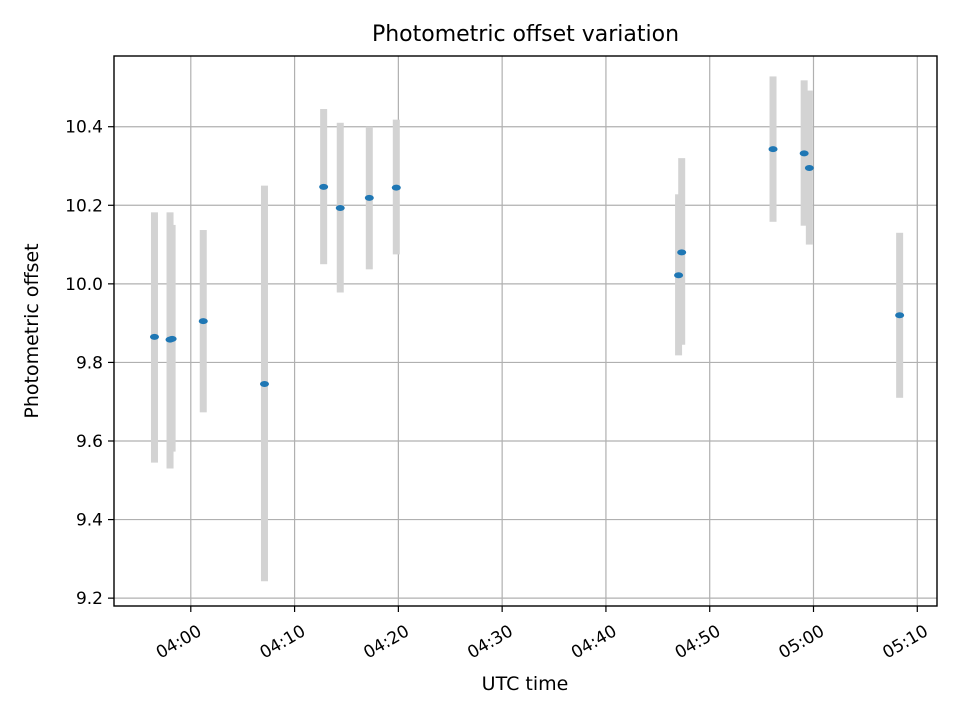 The image size is (960, 720). I want to click on y-tick-label: 10.2, so click(84, 206).